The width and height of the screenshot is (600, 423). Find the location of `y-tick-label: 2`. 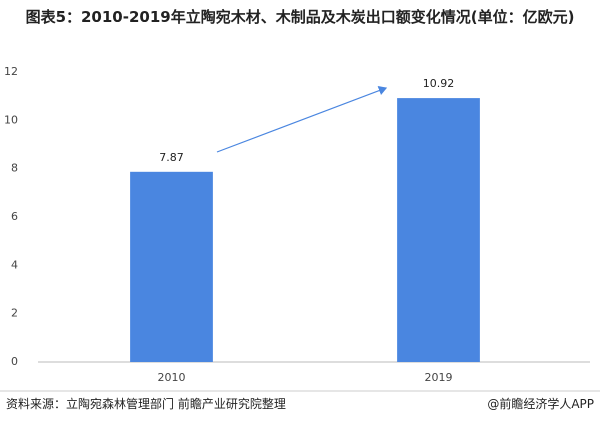

y-tick-label: 2 is located at coordinates (14, 313).